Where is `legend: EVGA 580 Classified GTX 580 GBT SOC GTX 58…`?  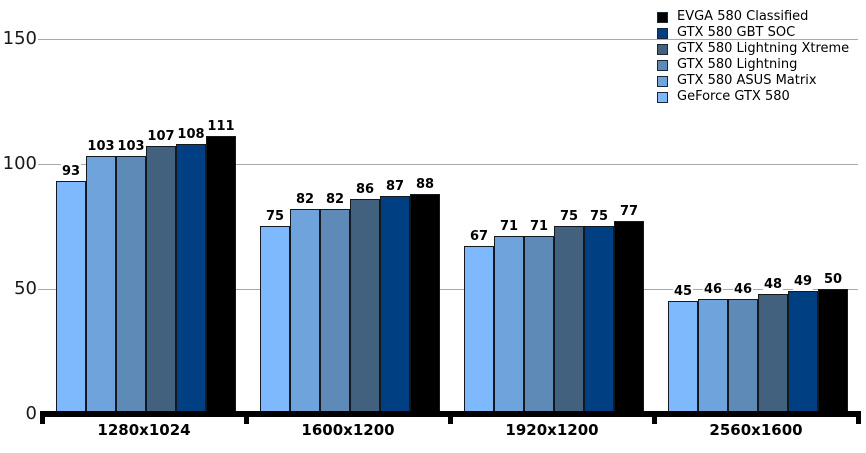
legend: EVGA 580 Classified GTX 580 GBT SOC GTX 58… is located at coordinates (753, 57).